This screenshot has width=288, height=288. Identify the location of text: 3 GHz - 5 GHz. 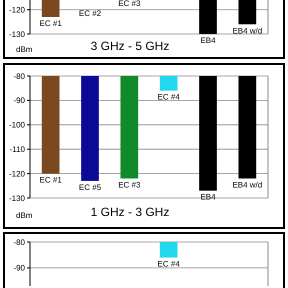
(130, 46).